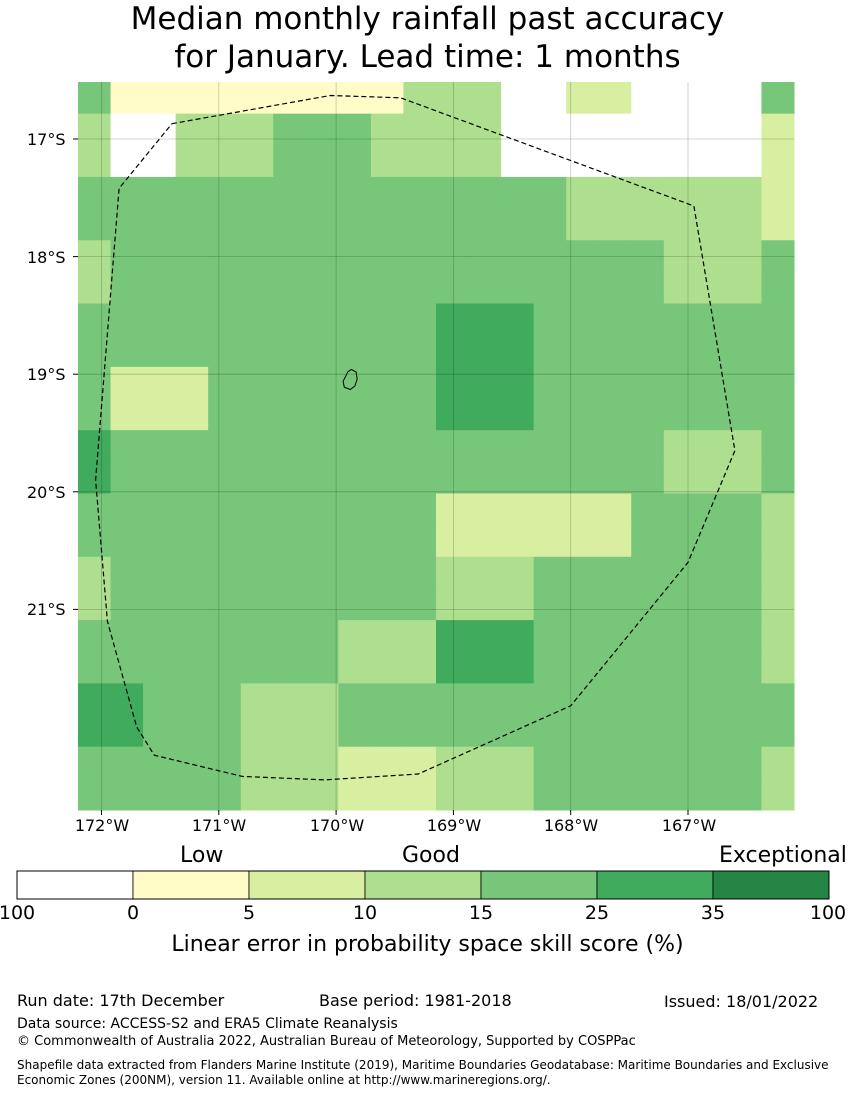  I want to click on title-line-1: Median monthly rainfall past accuracy, so click(427, 19).